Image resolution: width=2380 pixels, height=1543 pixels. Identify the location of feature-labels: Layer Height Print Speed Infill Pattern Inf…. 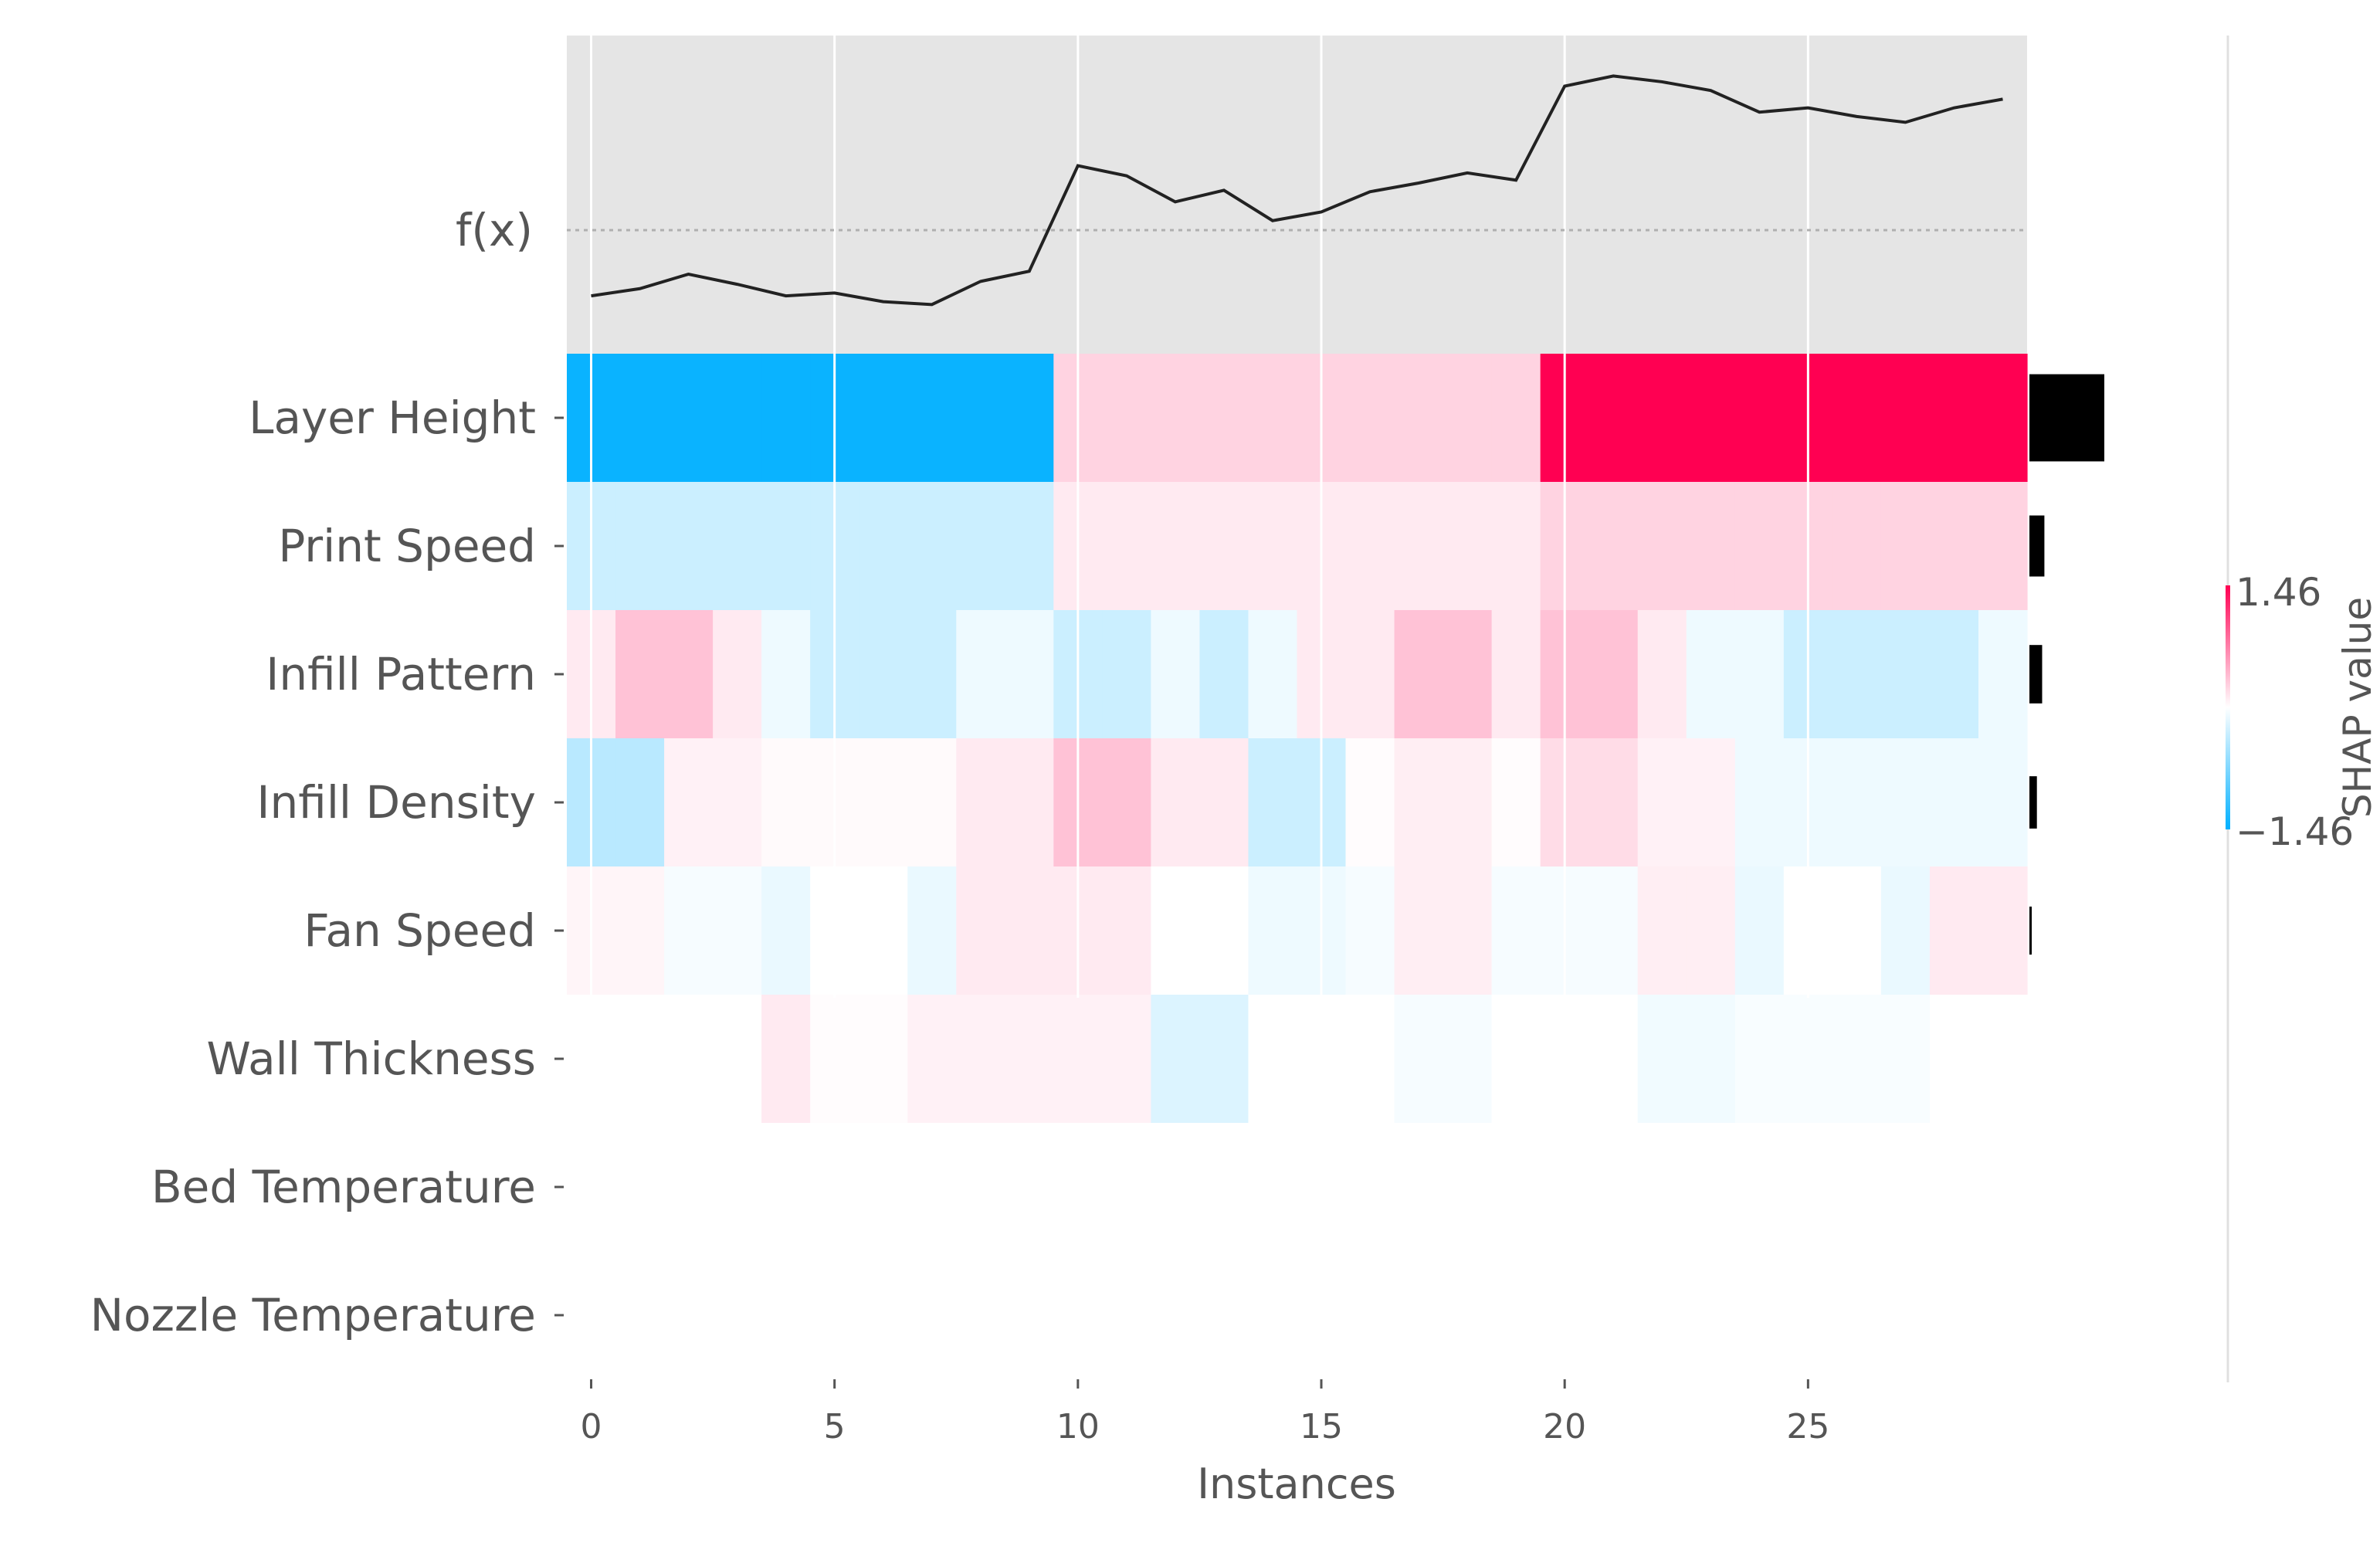
(327, 866).